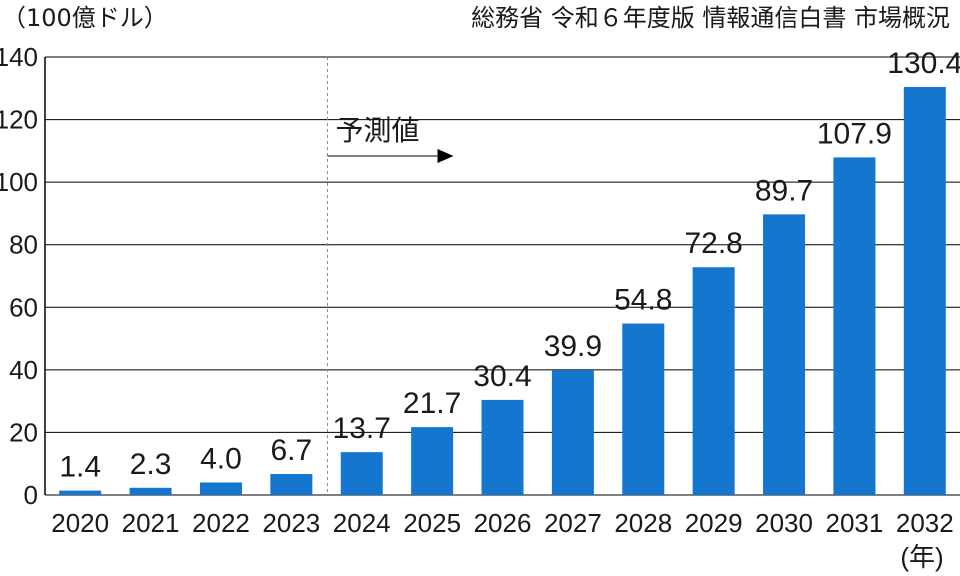 Image resolution: width=960 pixels, height=576 pixels. What do you see at coordinates (19, 182) in the screenshot?
I see `y-tick-label: 100` at bounding box center [19, 182].